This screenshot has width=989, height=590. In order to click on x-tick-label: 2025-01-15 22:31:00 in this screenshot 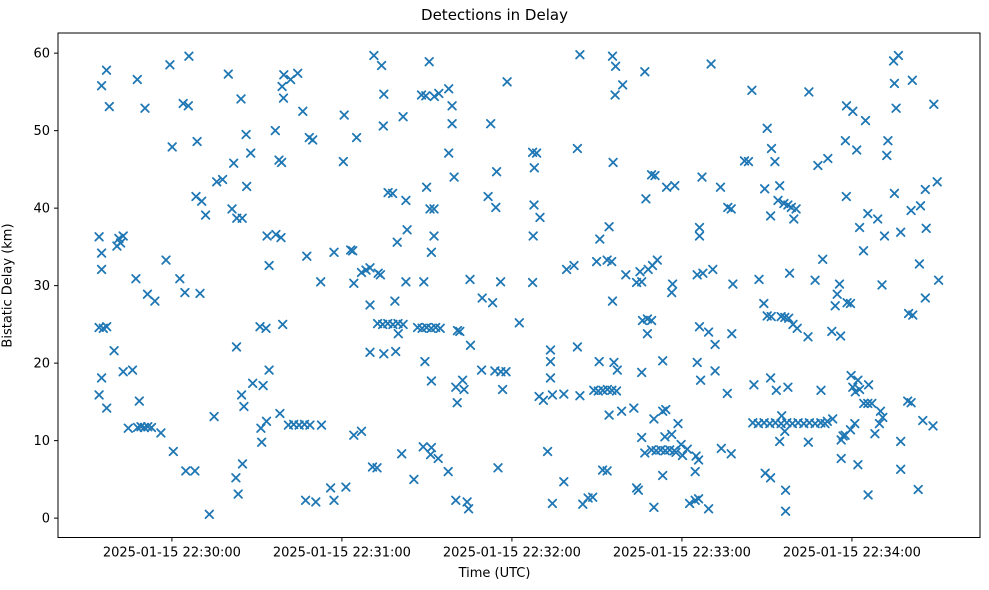, I will do `click(342, 553)`.